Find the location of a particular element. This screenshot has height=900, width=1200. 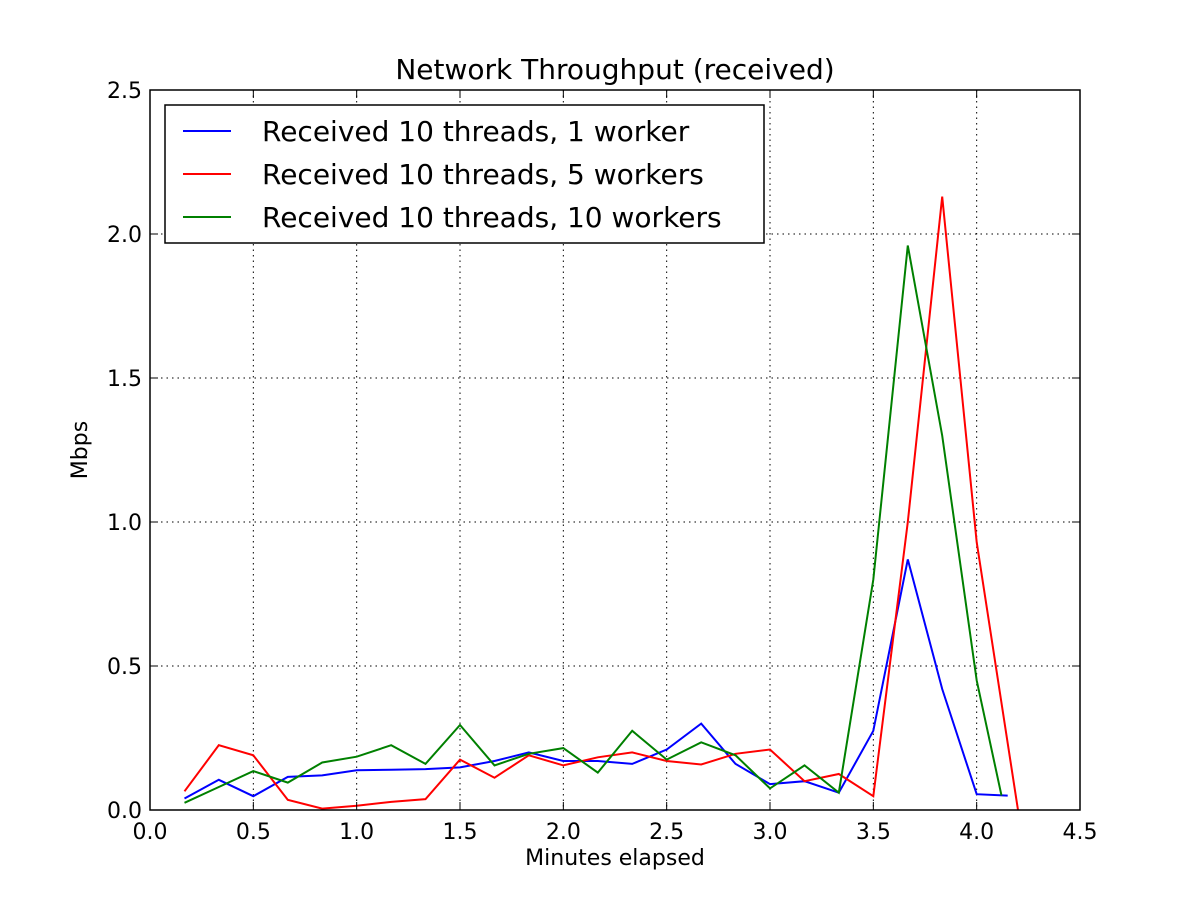

x-tick-label: 2.5 is located at coordinates (666, 832).